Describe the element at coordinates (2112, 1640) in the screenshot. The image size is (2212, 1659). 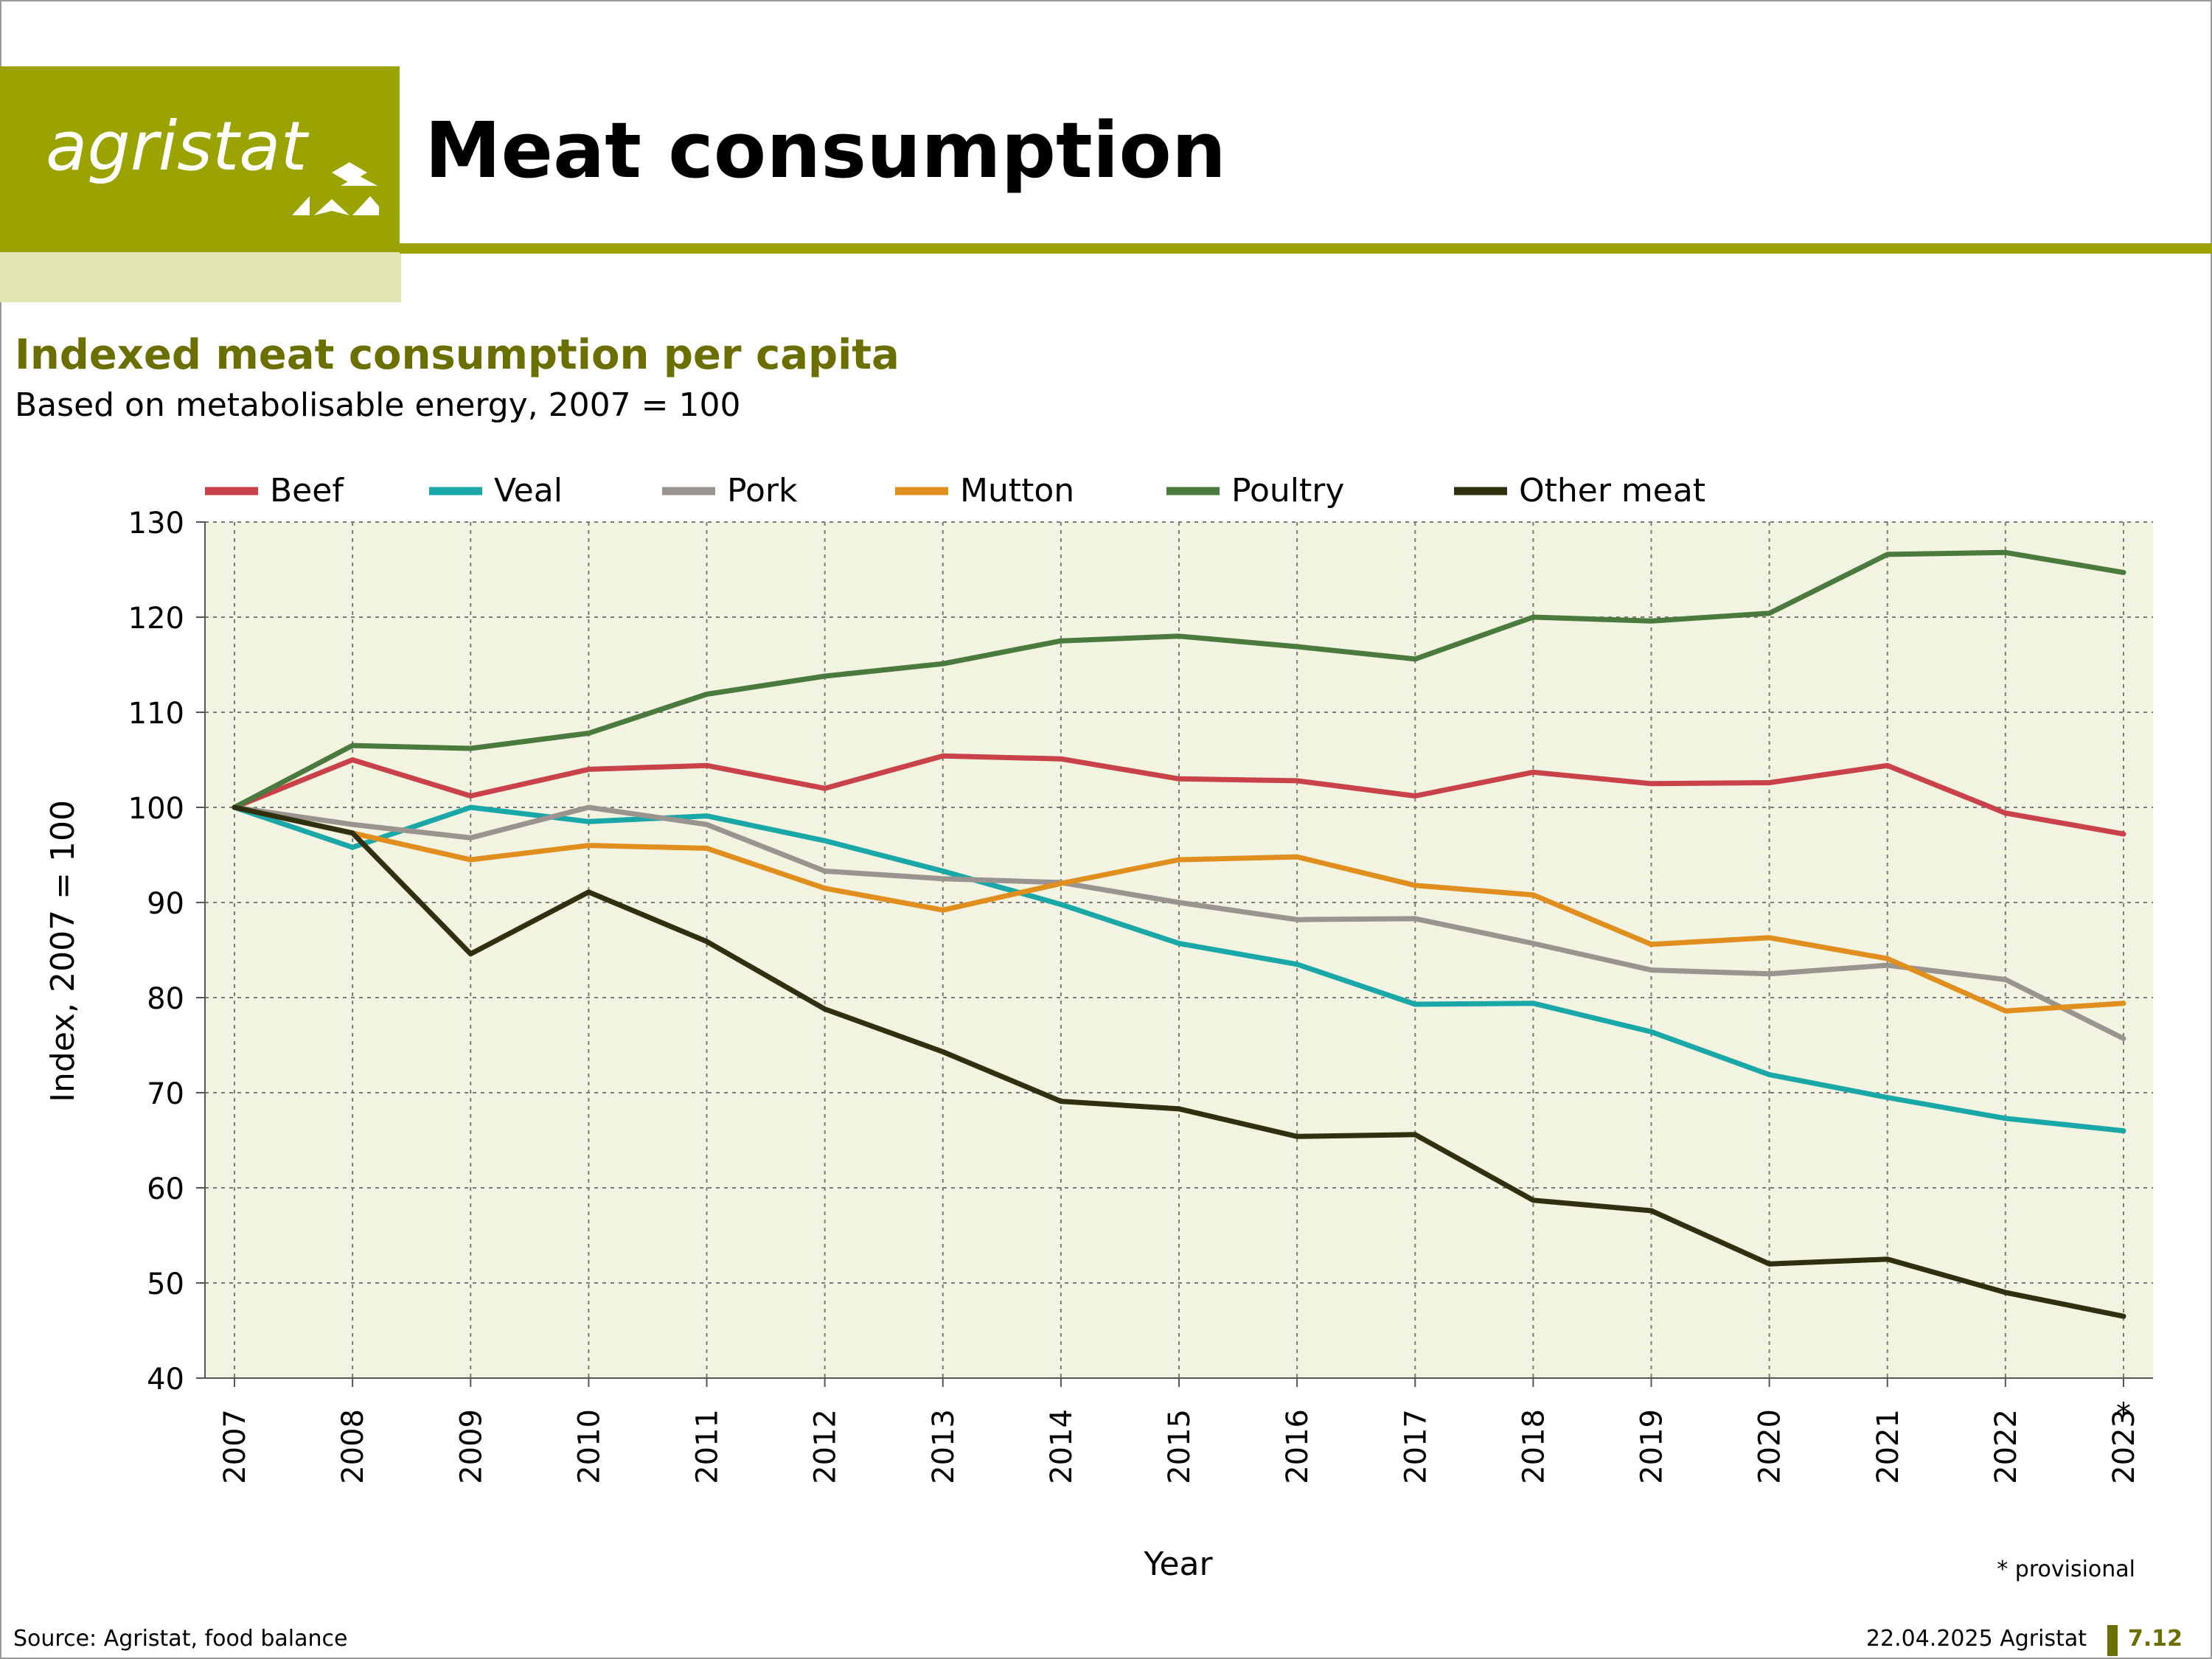
I see `footer-divider` at that location.